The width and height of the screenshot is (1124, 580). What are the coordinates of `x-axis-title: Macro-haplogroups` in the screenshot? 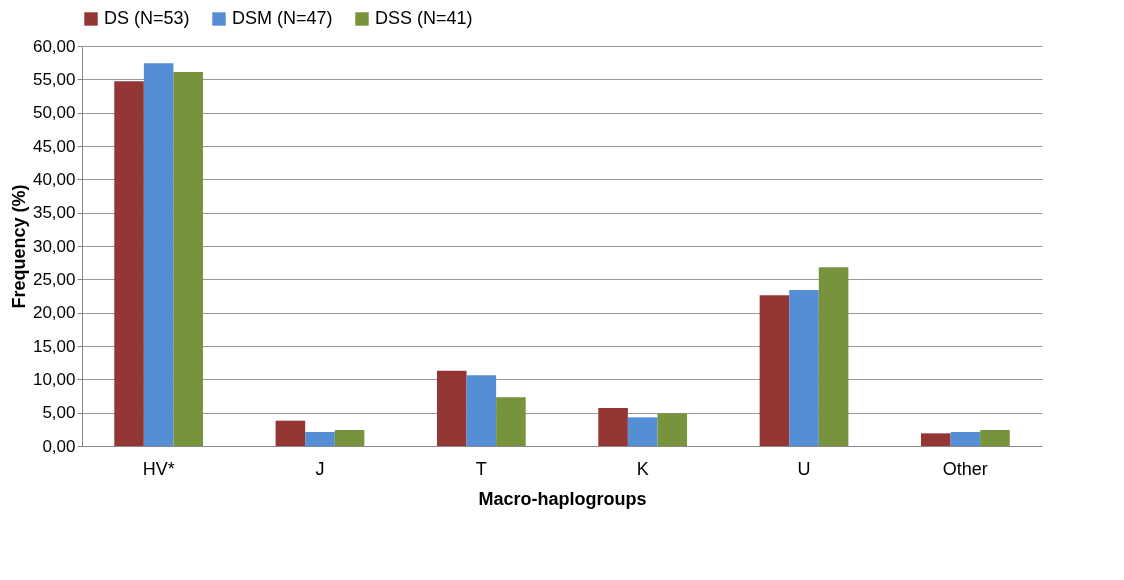 It's located at (562, 498).